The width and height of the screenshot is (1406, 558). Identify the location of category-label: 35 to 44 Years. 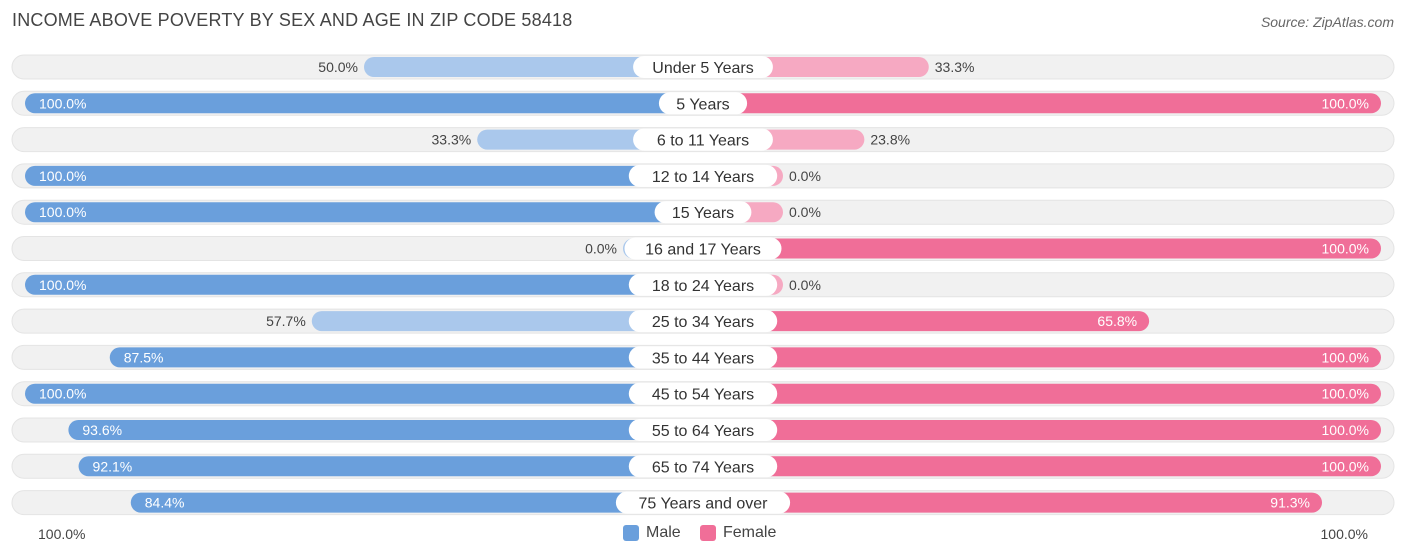
(703, 358).